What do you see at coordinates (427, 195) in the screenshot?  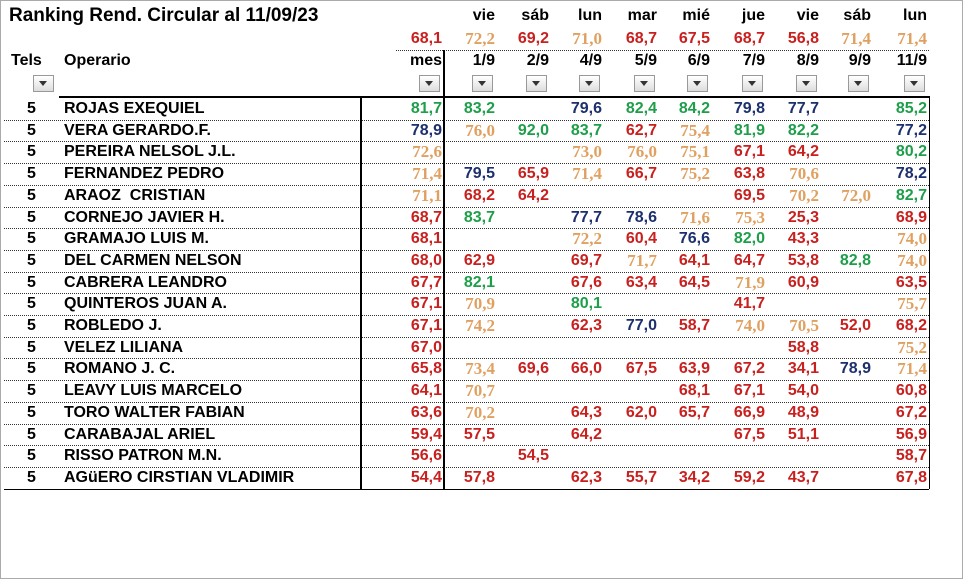 I see `value: 71,1` at bounding box center [427, 195].